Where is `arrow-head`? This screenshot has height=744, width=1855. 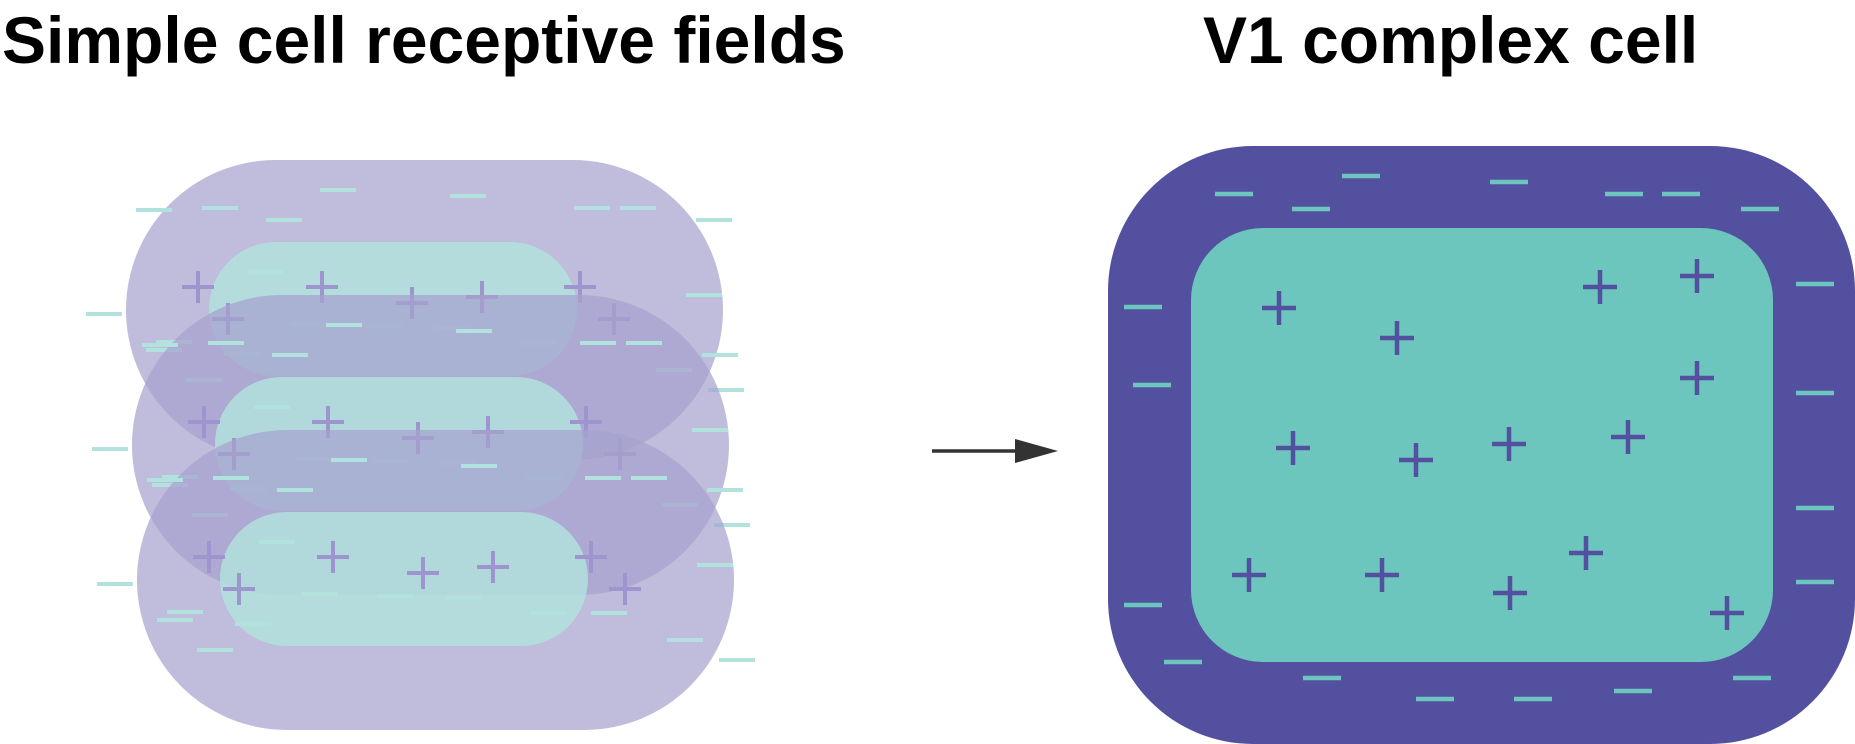
arrow-head is located at coordinates (1036, 451).